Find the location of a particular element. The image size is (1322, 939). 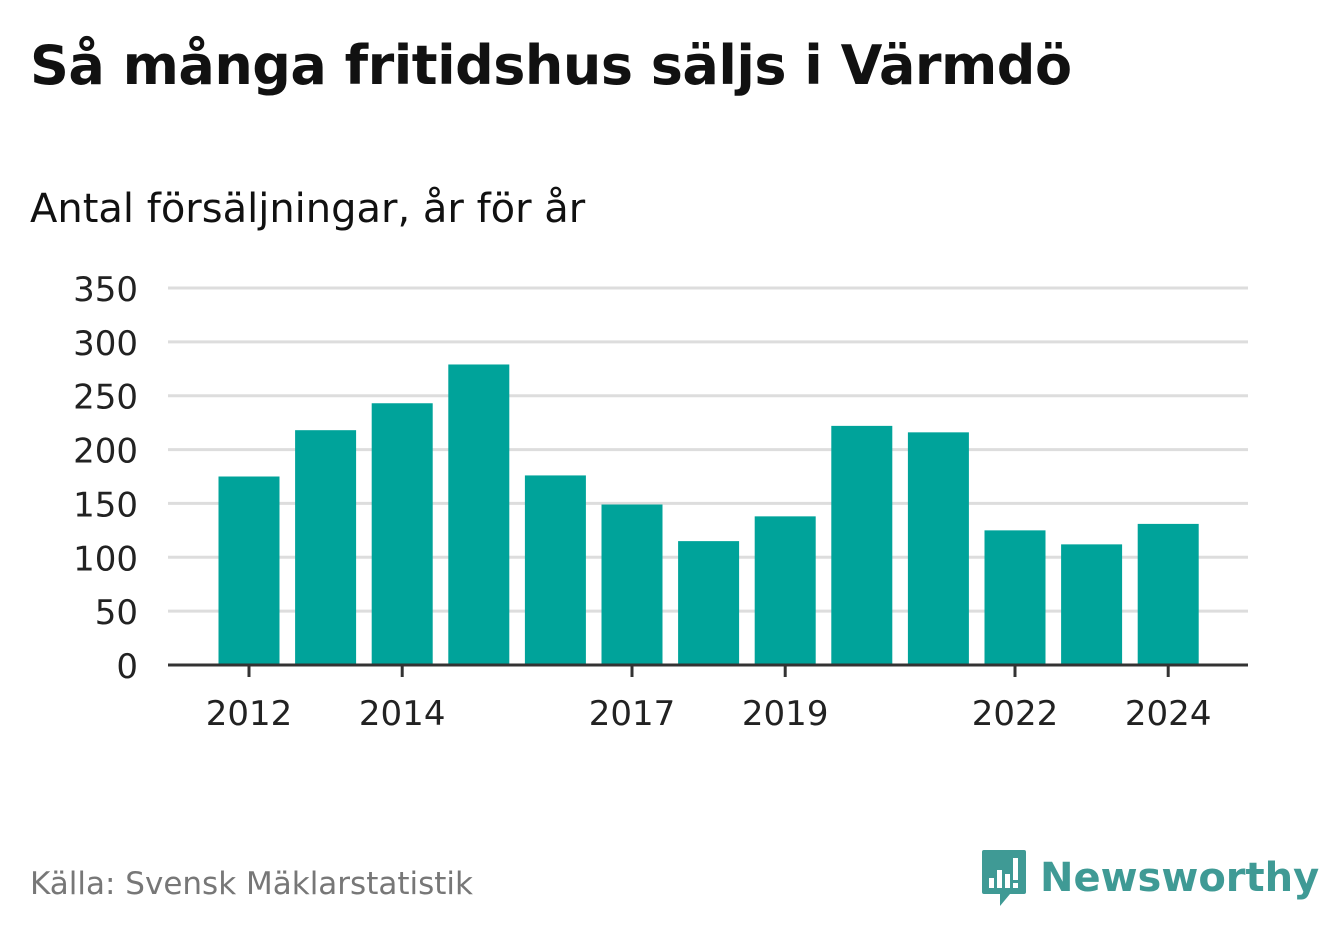

y-axis-tick-labels: 0 50 100 150 200 250 300 350 is located at coordinates (105, 478).